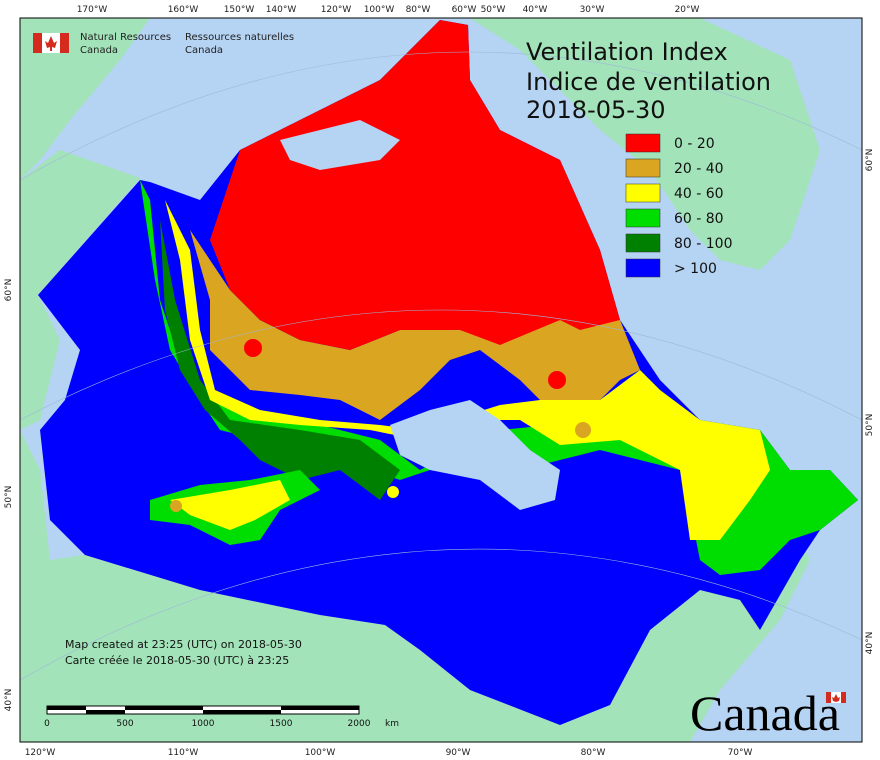 The height and width of the screenshot is (760, 880). I want to click on longitude-label: 150°W, so click(239, 10).